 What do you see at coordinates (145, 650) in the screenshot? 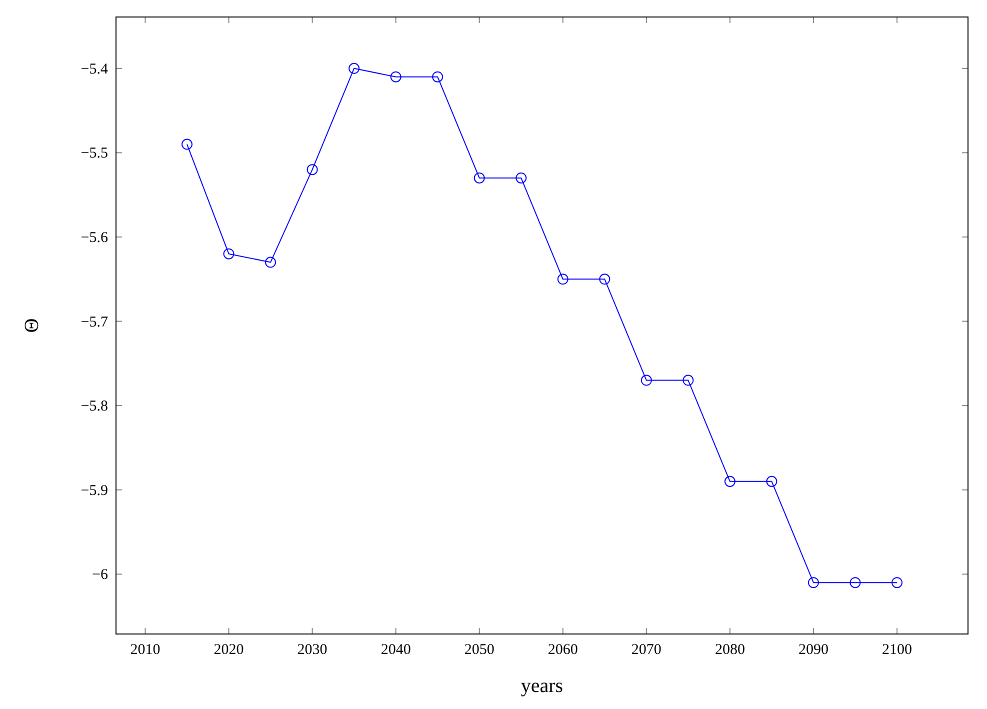
I see `x-tick-label: 2010` at bounding box center [145, 650].